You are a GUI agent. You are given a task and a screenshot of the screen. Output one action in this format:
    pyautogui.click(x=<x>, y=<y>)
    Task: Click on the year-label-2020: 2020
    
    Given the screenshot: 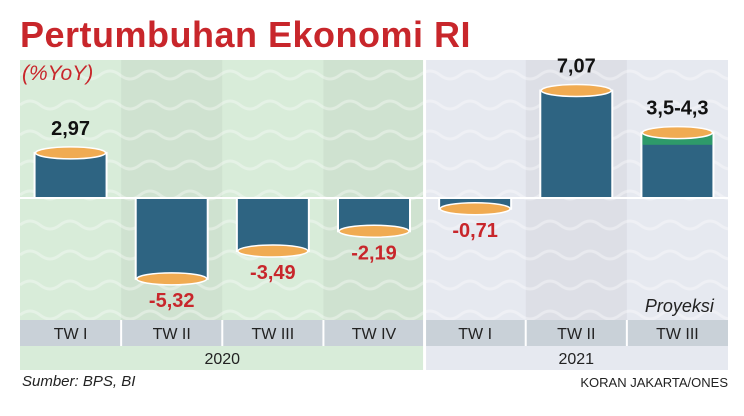 What is the action you would take?
    pyautogui.click(x=222, y=359)
    